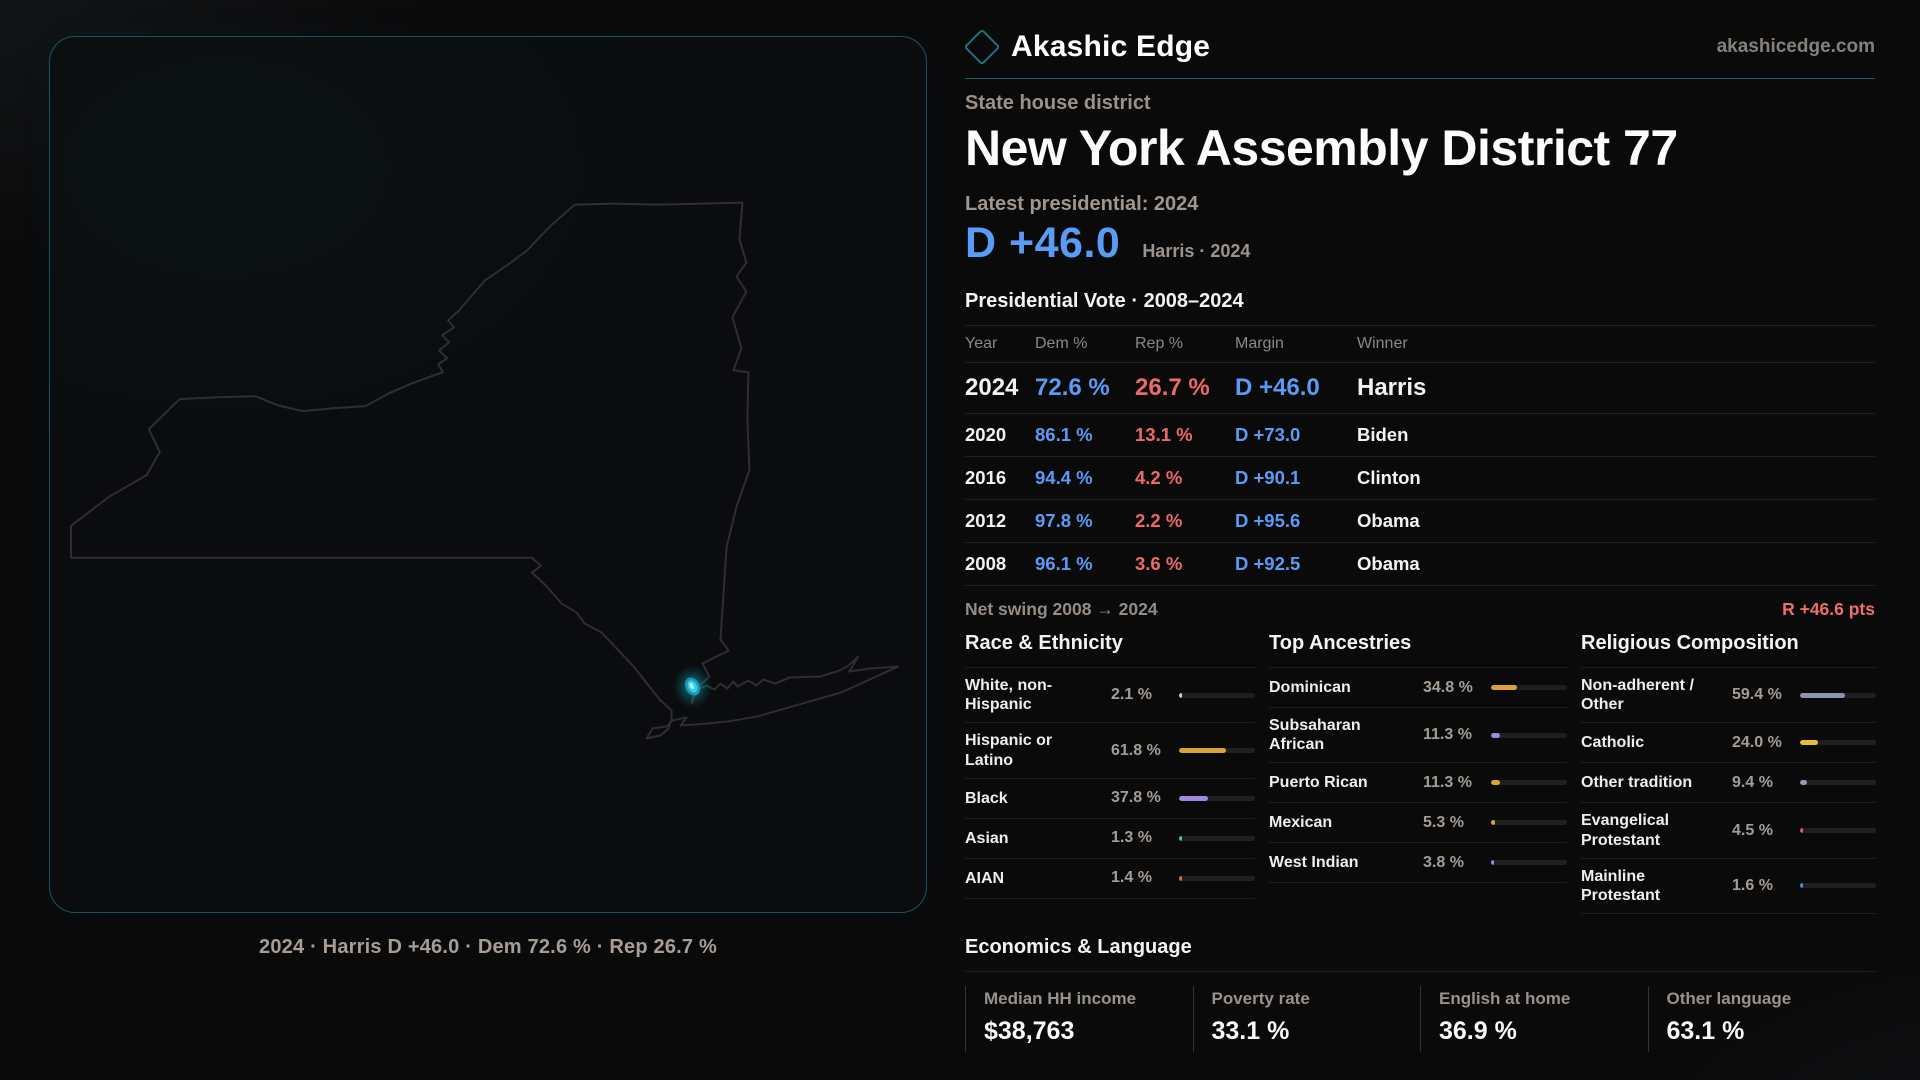 The width and height of the screenshot is (1920, 1080). Describe the element at coordinates (1082, 204) in the screenshot. I see `latest-presidential-label: Latest presidential: 2024` at that location.